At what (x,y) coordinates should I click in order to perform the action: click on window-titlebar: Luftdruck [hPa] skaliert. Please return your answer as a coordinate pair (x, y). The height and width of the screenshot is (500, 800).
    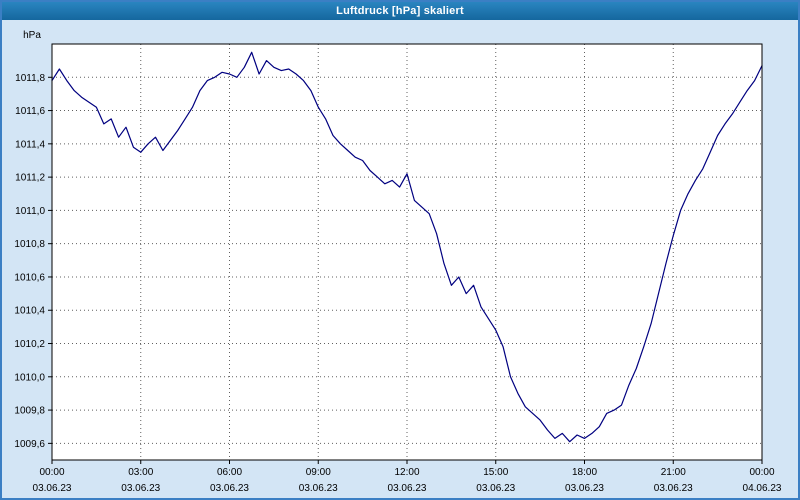
    Looking at the image, I should click on (400, 11).